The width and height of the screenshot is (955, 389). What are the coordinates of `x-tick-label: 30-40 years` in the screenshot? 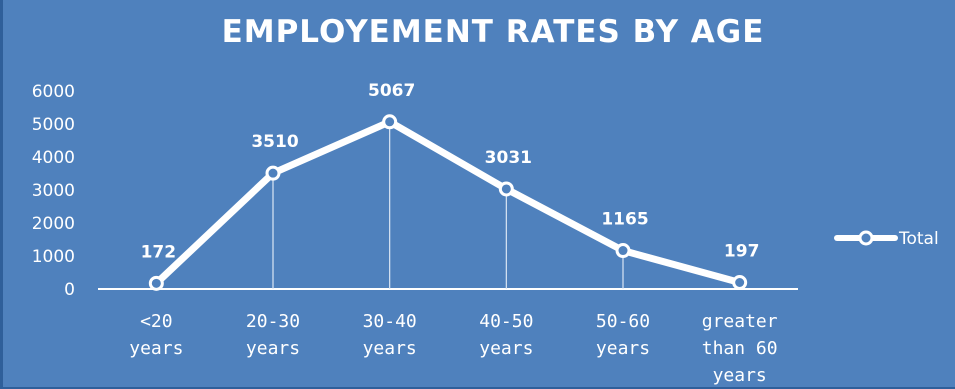 It's located at (390, 335).